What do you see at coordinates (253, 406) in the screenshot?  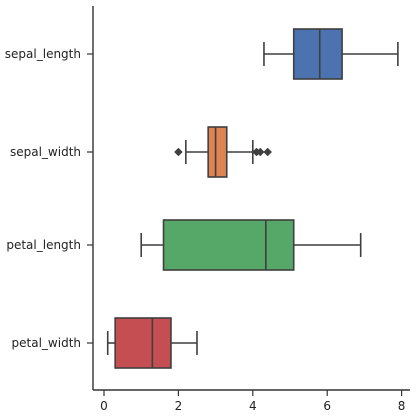 I see `x-tick-label: 4` at bounding box center [253, 406].